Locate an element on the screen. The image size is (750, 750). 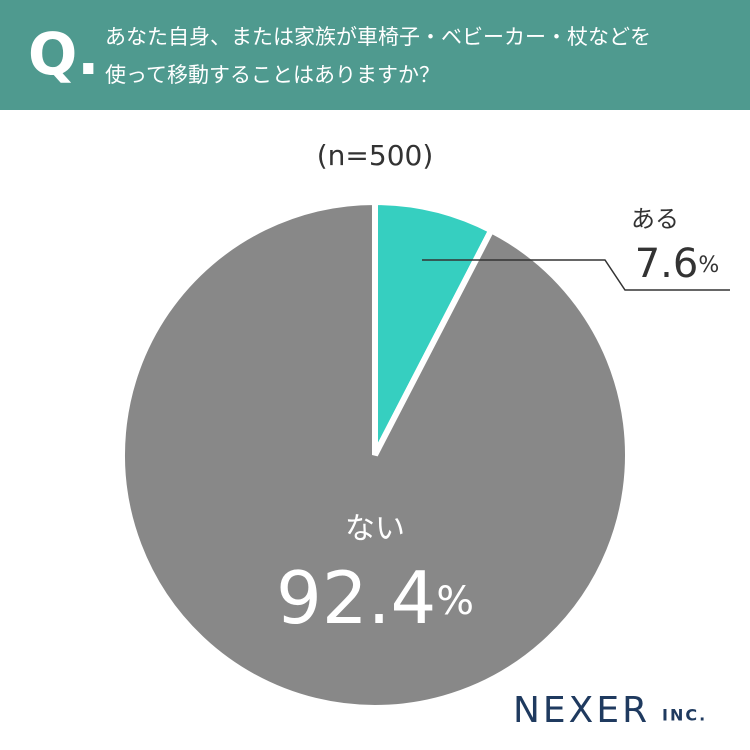
question-line: 使って移動することはありますか？ is located at coordinates (272, 75).